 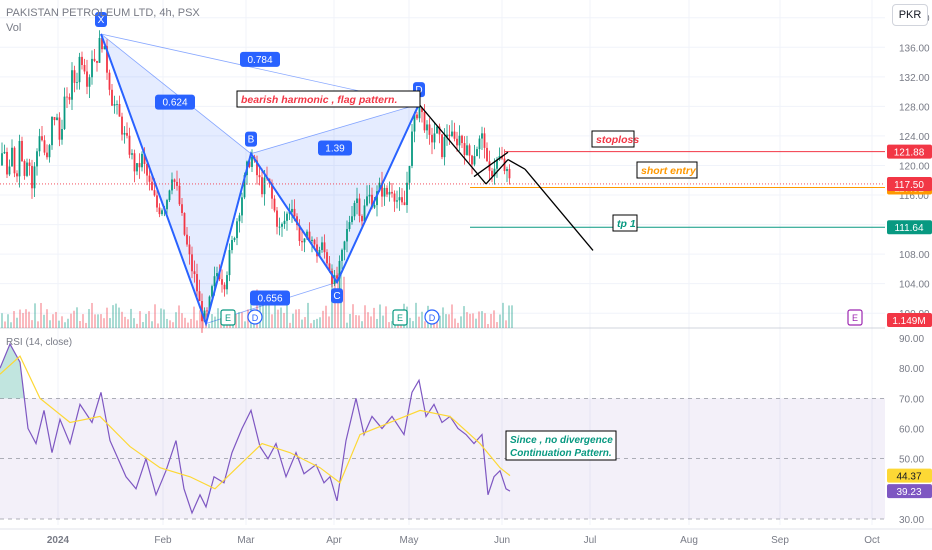 I want to click on volume-label: Vol, so click(x=14, y=28).